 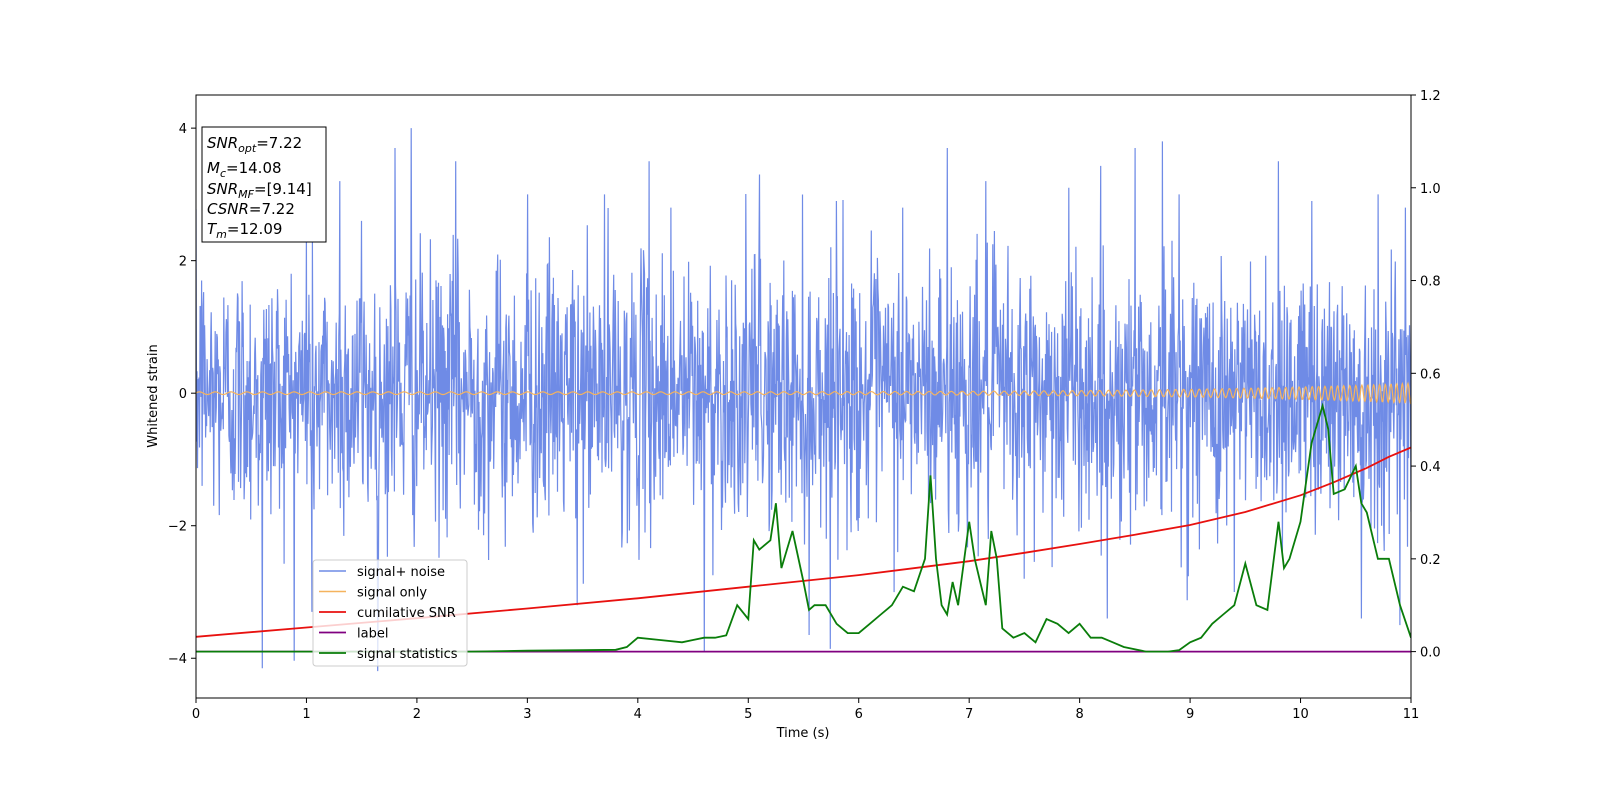 I want to click on x-tick-label: 0, so click(x=196, y=714).